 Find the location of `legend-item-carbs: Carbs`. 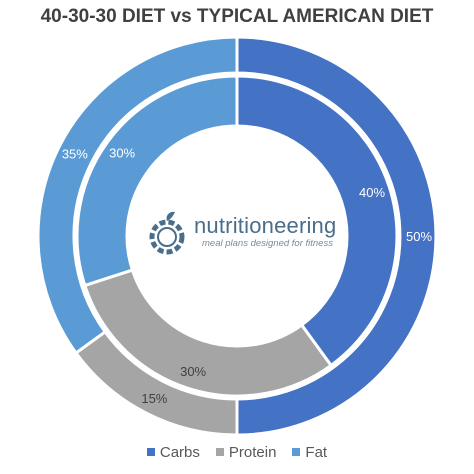

legend-item-carbs: Carbs is located at coordinates (173, 452).